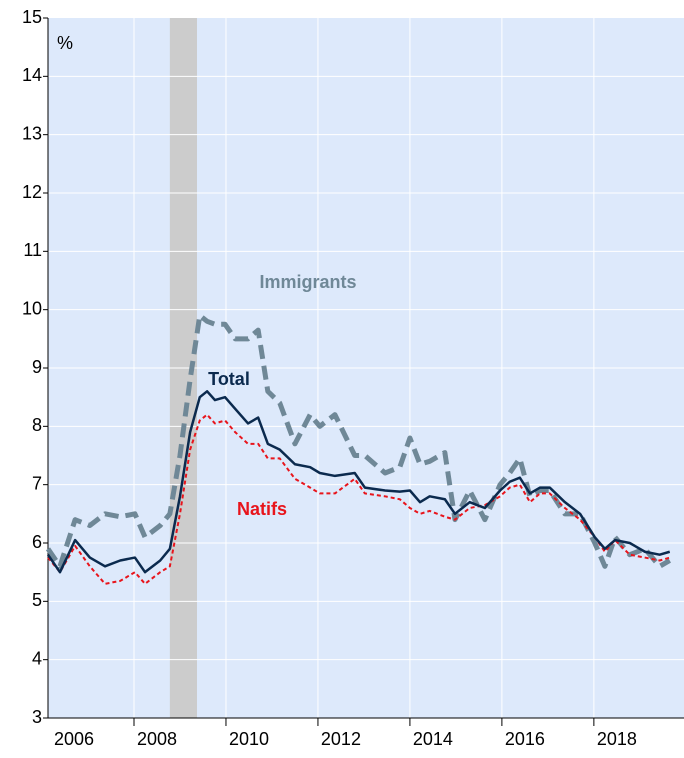  What do you see at coordinates (433, 739) in the screenshot?
I see `x-tick-label: 2014` at bounding box center [433, 739].